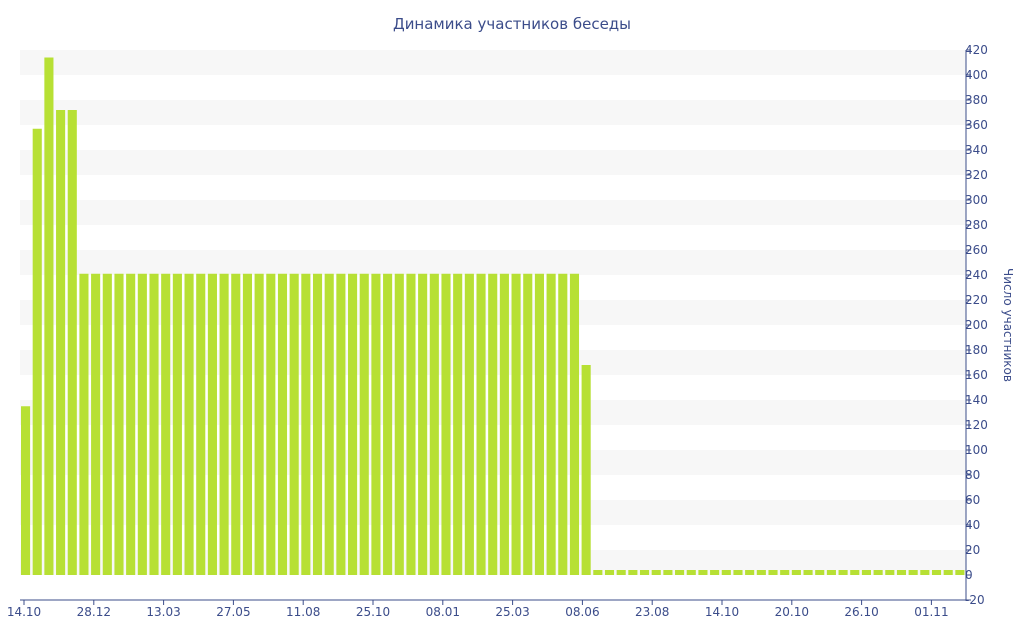 The image size is (1024, 640). I want to click on x-tick-label: 11.08, so click(303, 612).